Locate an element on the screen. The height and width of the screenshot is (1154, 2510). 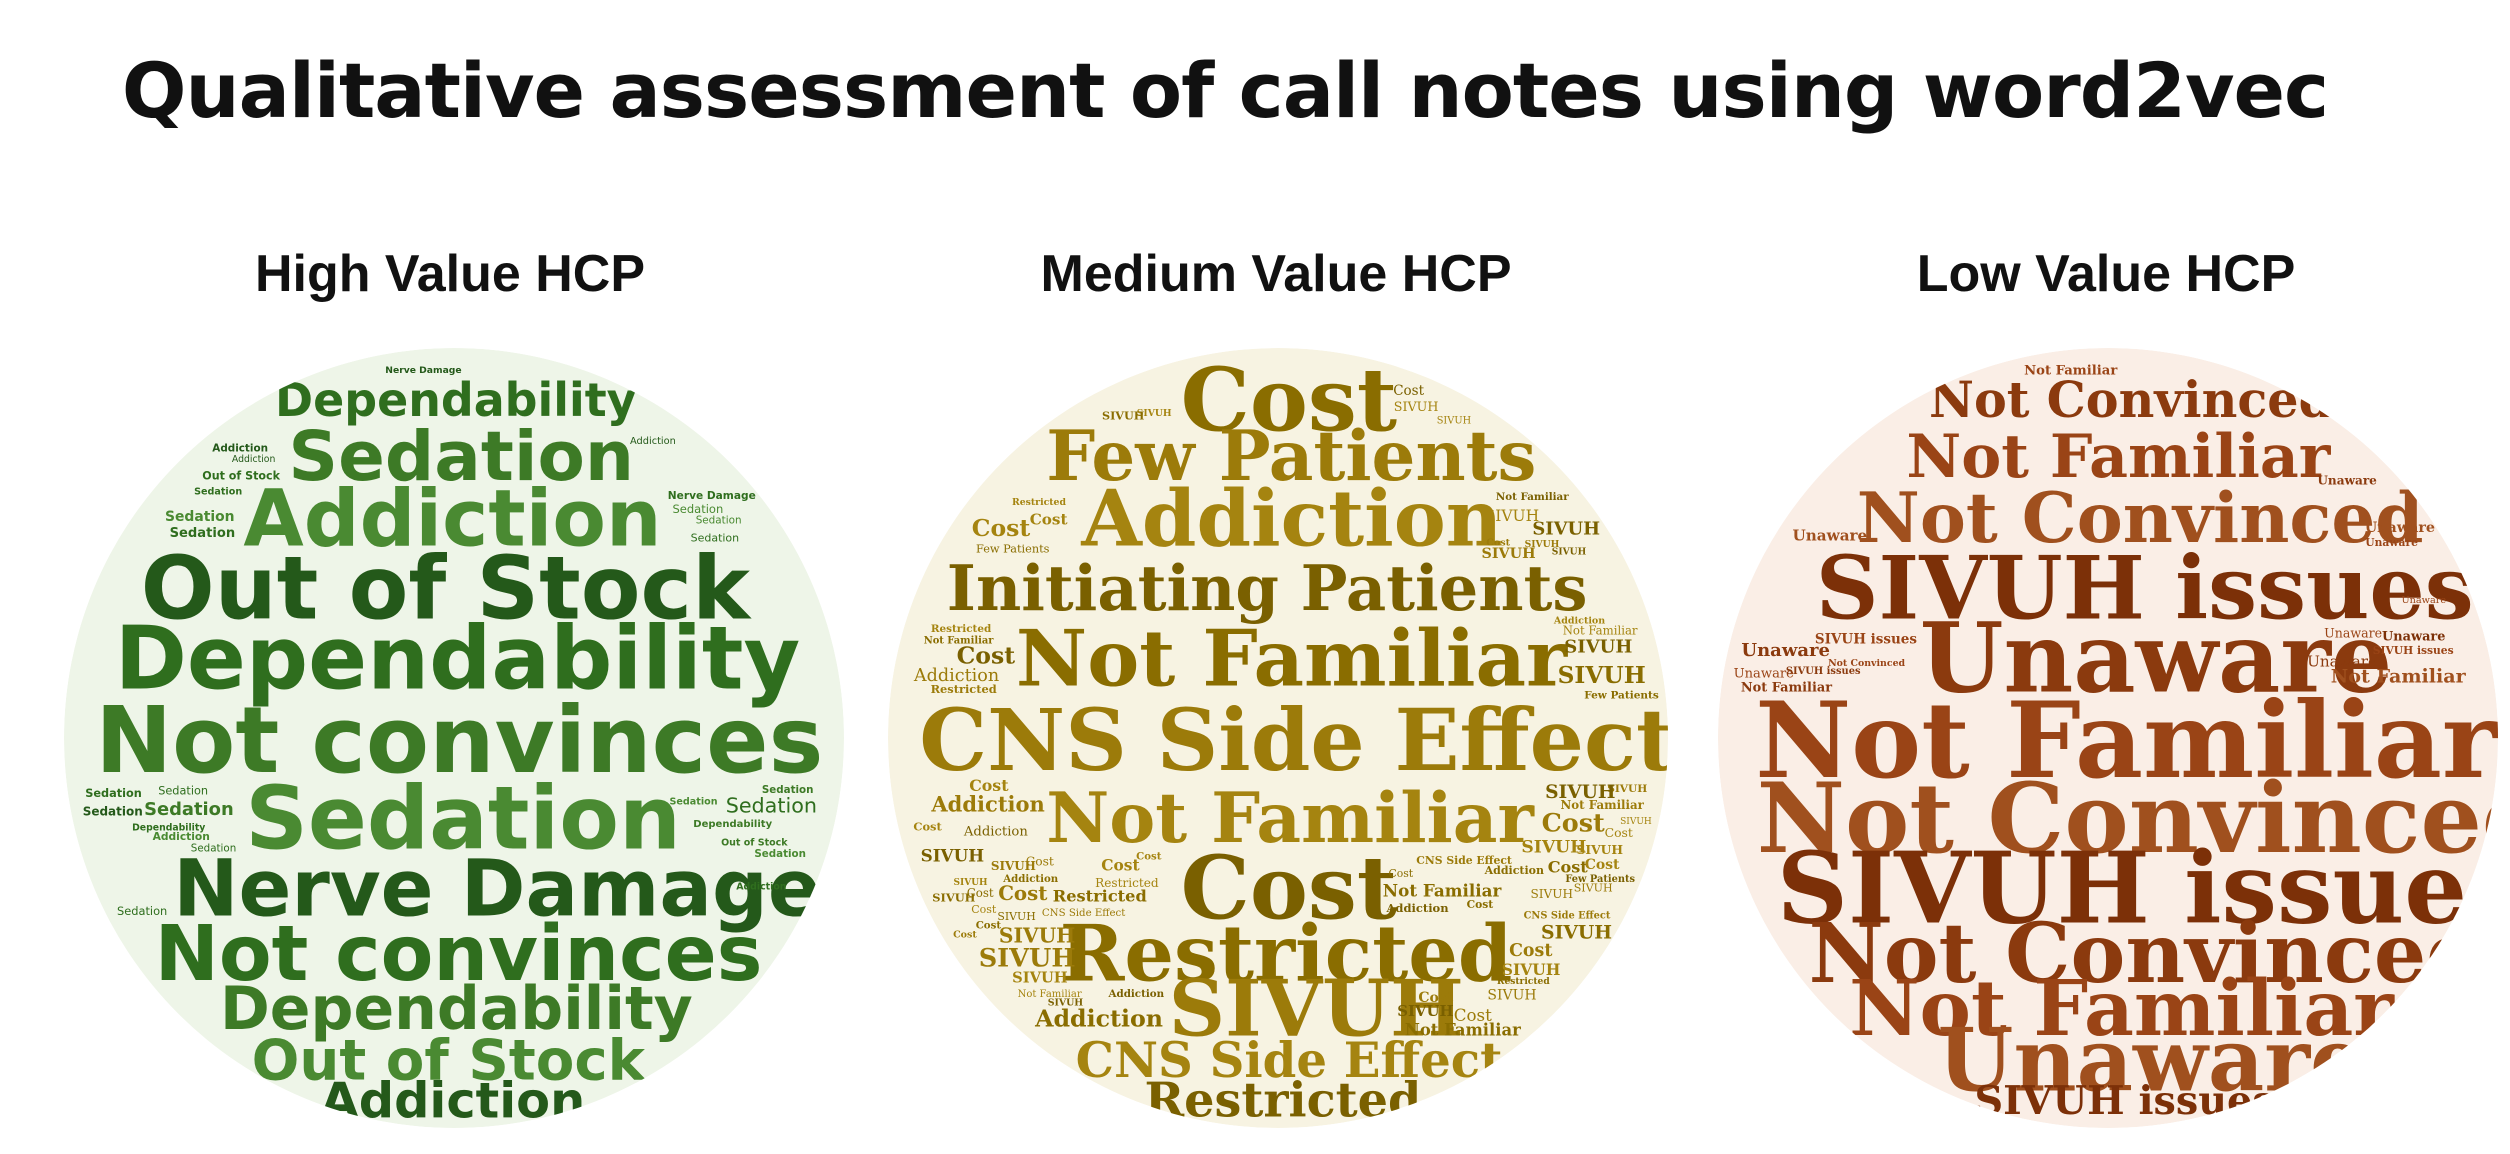
panel-title-low: Low Value HCP is located at coordinates (2106, 274).